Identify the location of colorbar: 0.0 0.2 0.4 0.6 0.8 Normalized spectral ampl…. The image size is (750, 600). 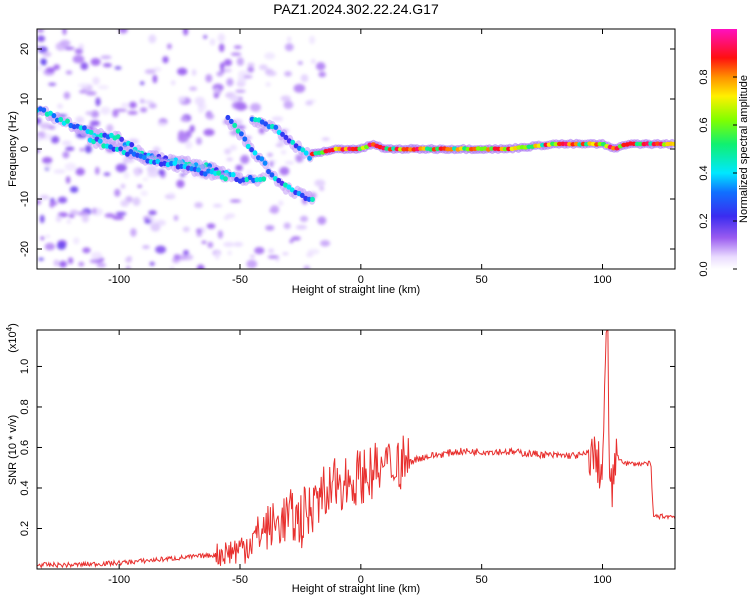
(724, 153).